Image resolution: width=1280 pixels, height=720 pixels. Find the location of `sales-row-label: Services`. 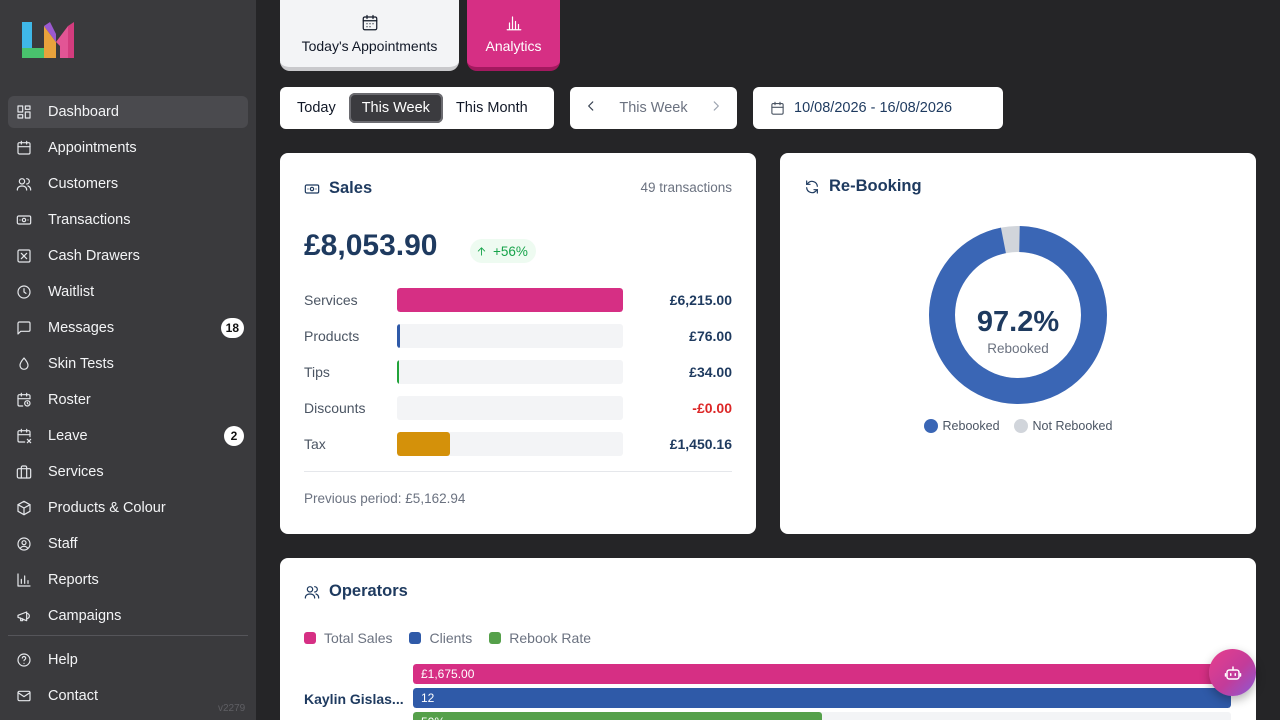

sales-row-label: Services is located at coordinates (331, 300).